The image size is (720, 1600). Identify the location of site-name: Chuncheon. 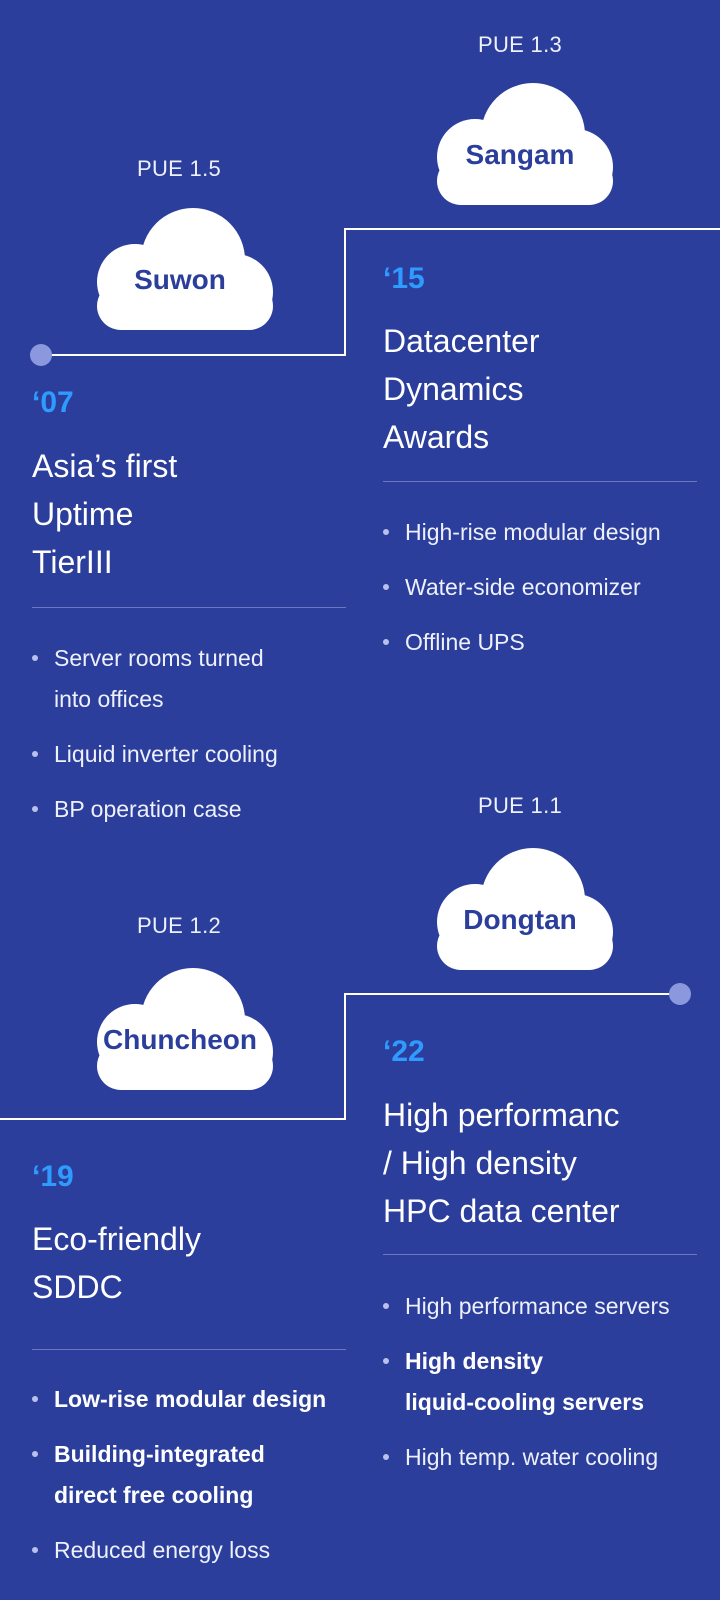
(180, 1039).